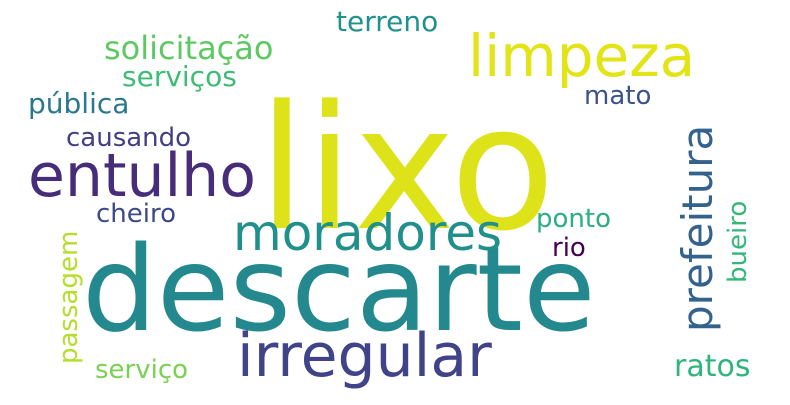  What do you see at coordinates (78, 103) in the screenshot?
I see `word-publica: pública` at bounding box center [78, 103].